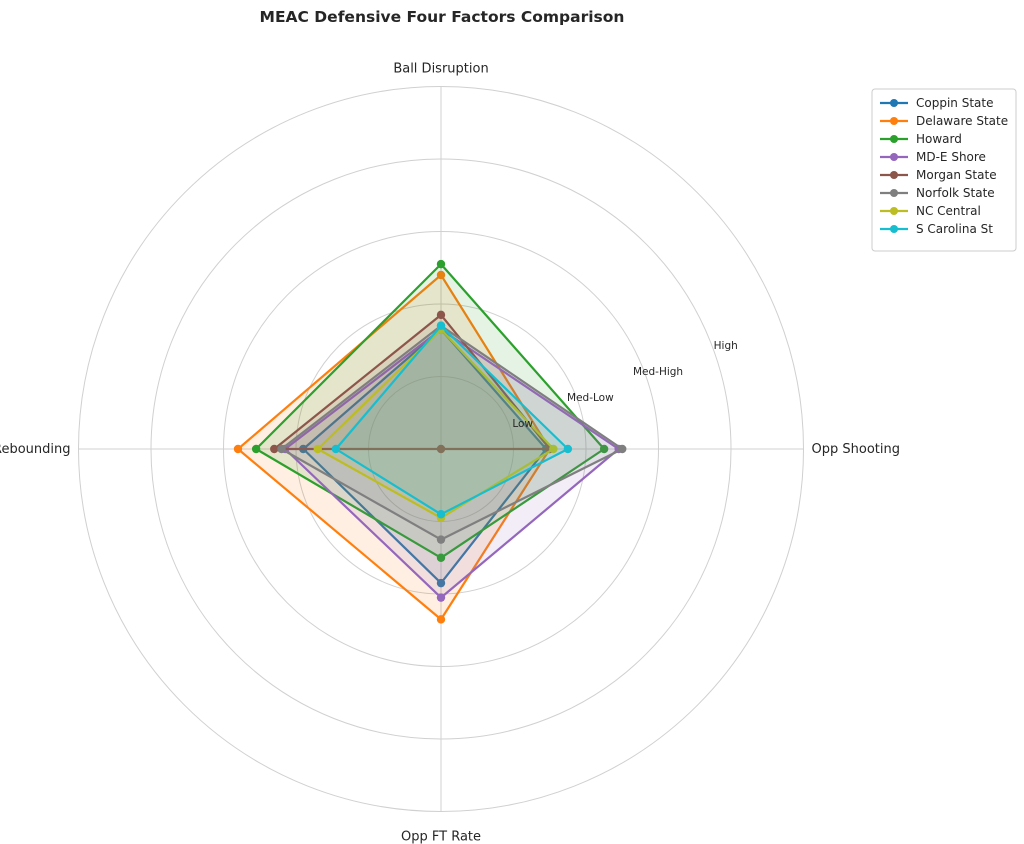 This screenshot has height=844, width=1024. I want to click on point-s-carolina-st-def-rebounding, so click(336, 449).